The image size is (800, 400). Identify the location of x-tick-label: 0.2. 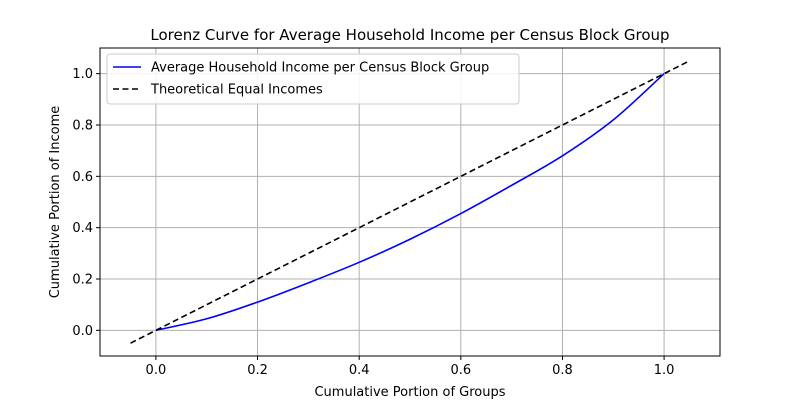
(257, 370).